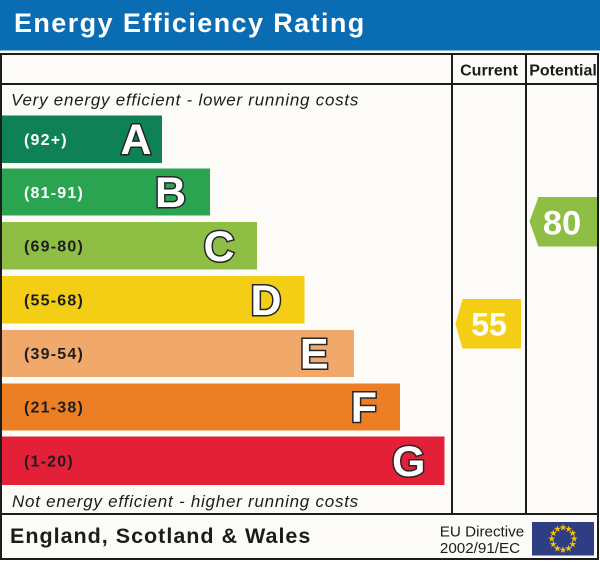  Describe the element at coordinates (480, 548) in the screenshot. I see `svg-text: 2002/91/EC` at that location.